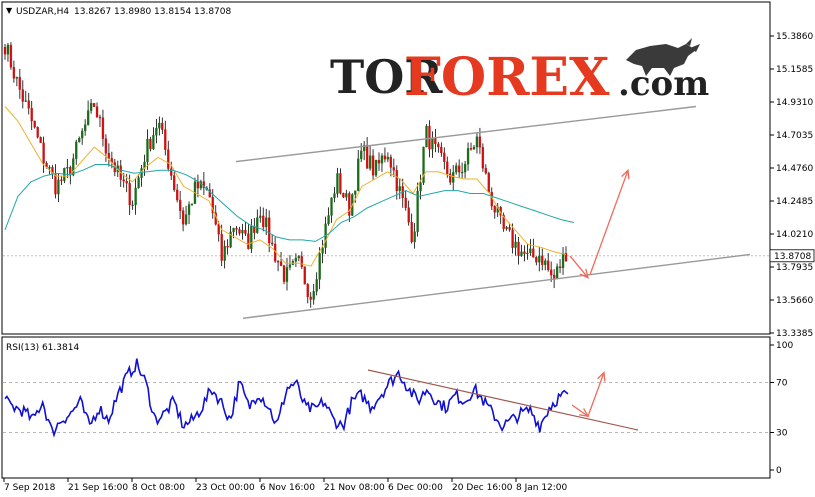  I want to click on time-tick-label: 23 Oct 00:00, so click(225, 488).